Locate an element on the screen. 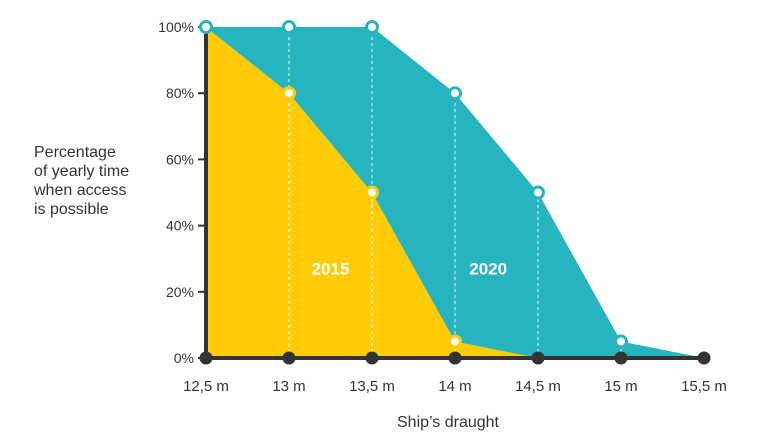 This screenshot has height=438, width=766. y-axis-title-line: is possible is located at coordinates (71, 209).